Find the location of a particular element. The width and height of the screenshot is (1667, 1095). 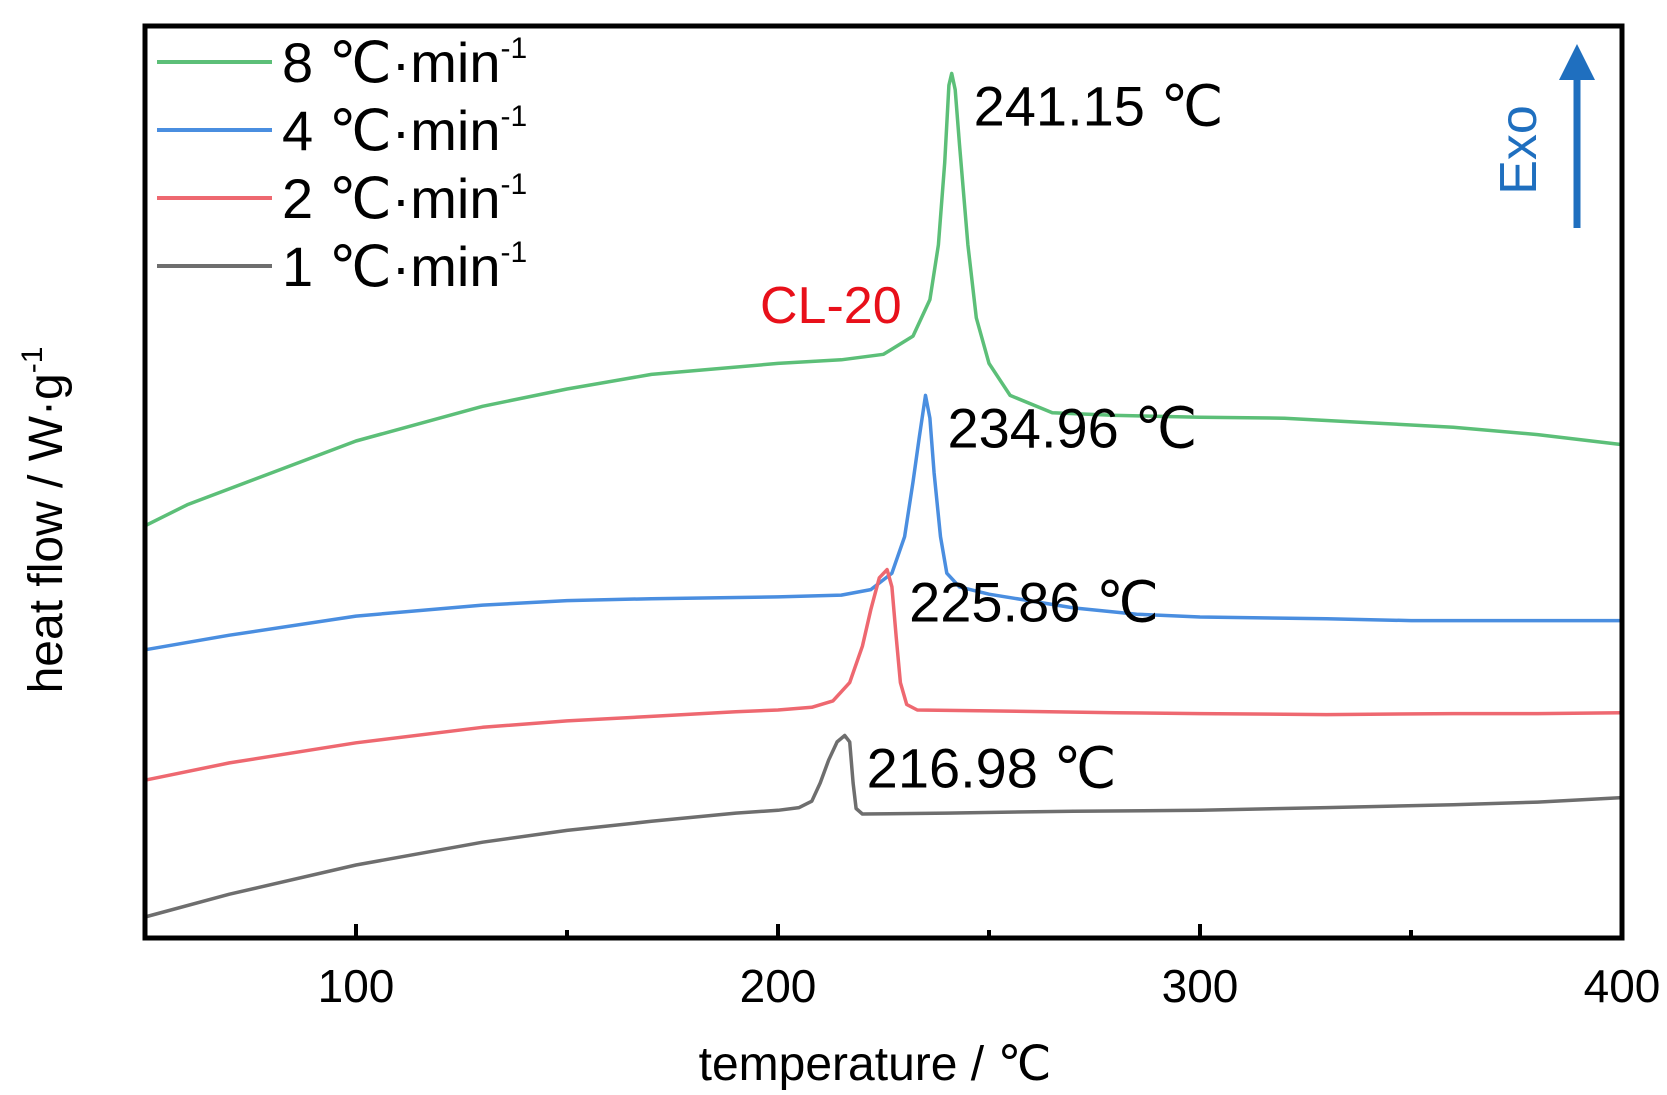

x-tick-label: 100 is located at coordinates (356, 986).